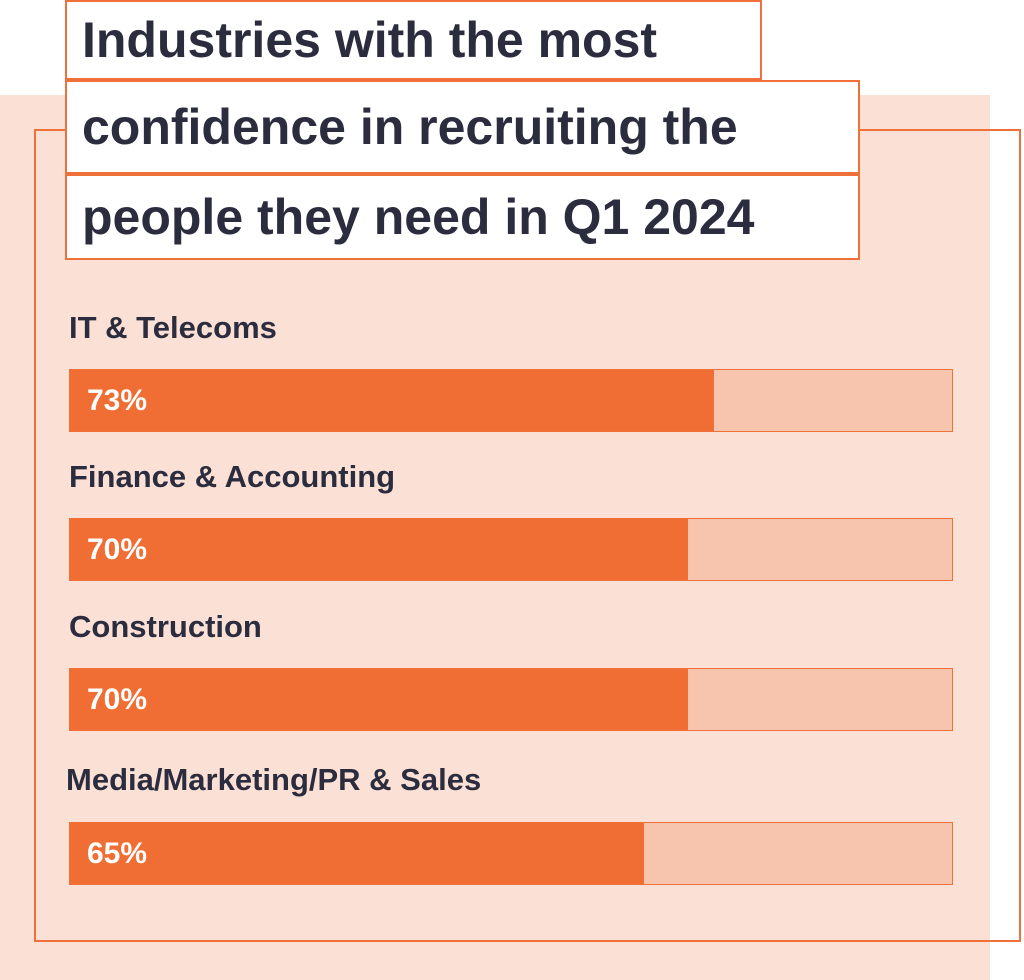 The width and height of the screenshot is (1024, 980). I want to click on bar-value-label: 65%, so click(117, 853).